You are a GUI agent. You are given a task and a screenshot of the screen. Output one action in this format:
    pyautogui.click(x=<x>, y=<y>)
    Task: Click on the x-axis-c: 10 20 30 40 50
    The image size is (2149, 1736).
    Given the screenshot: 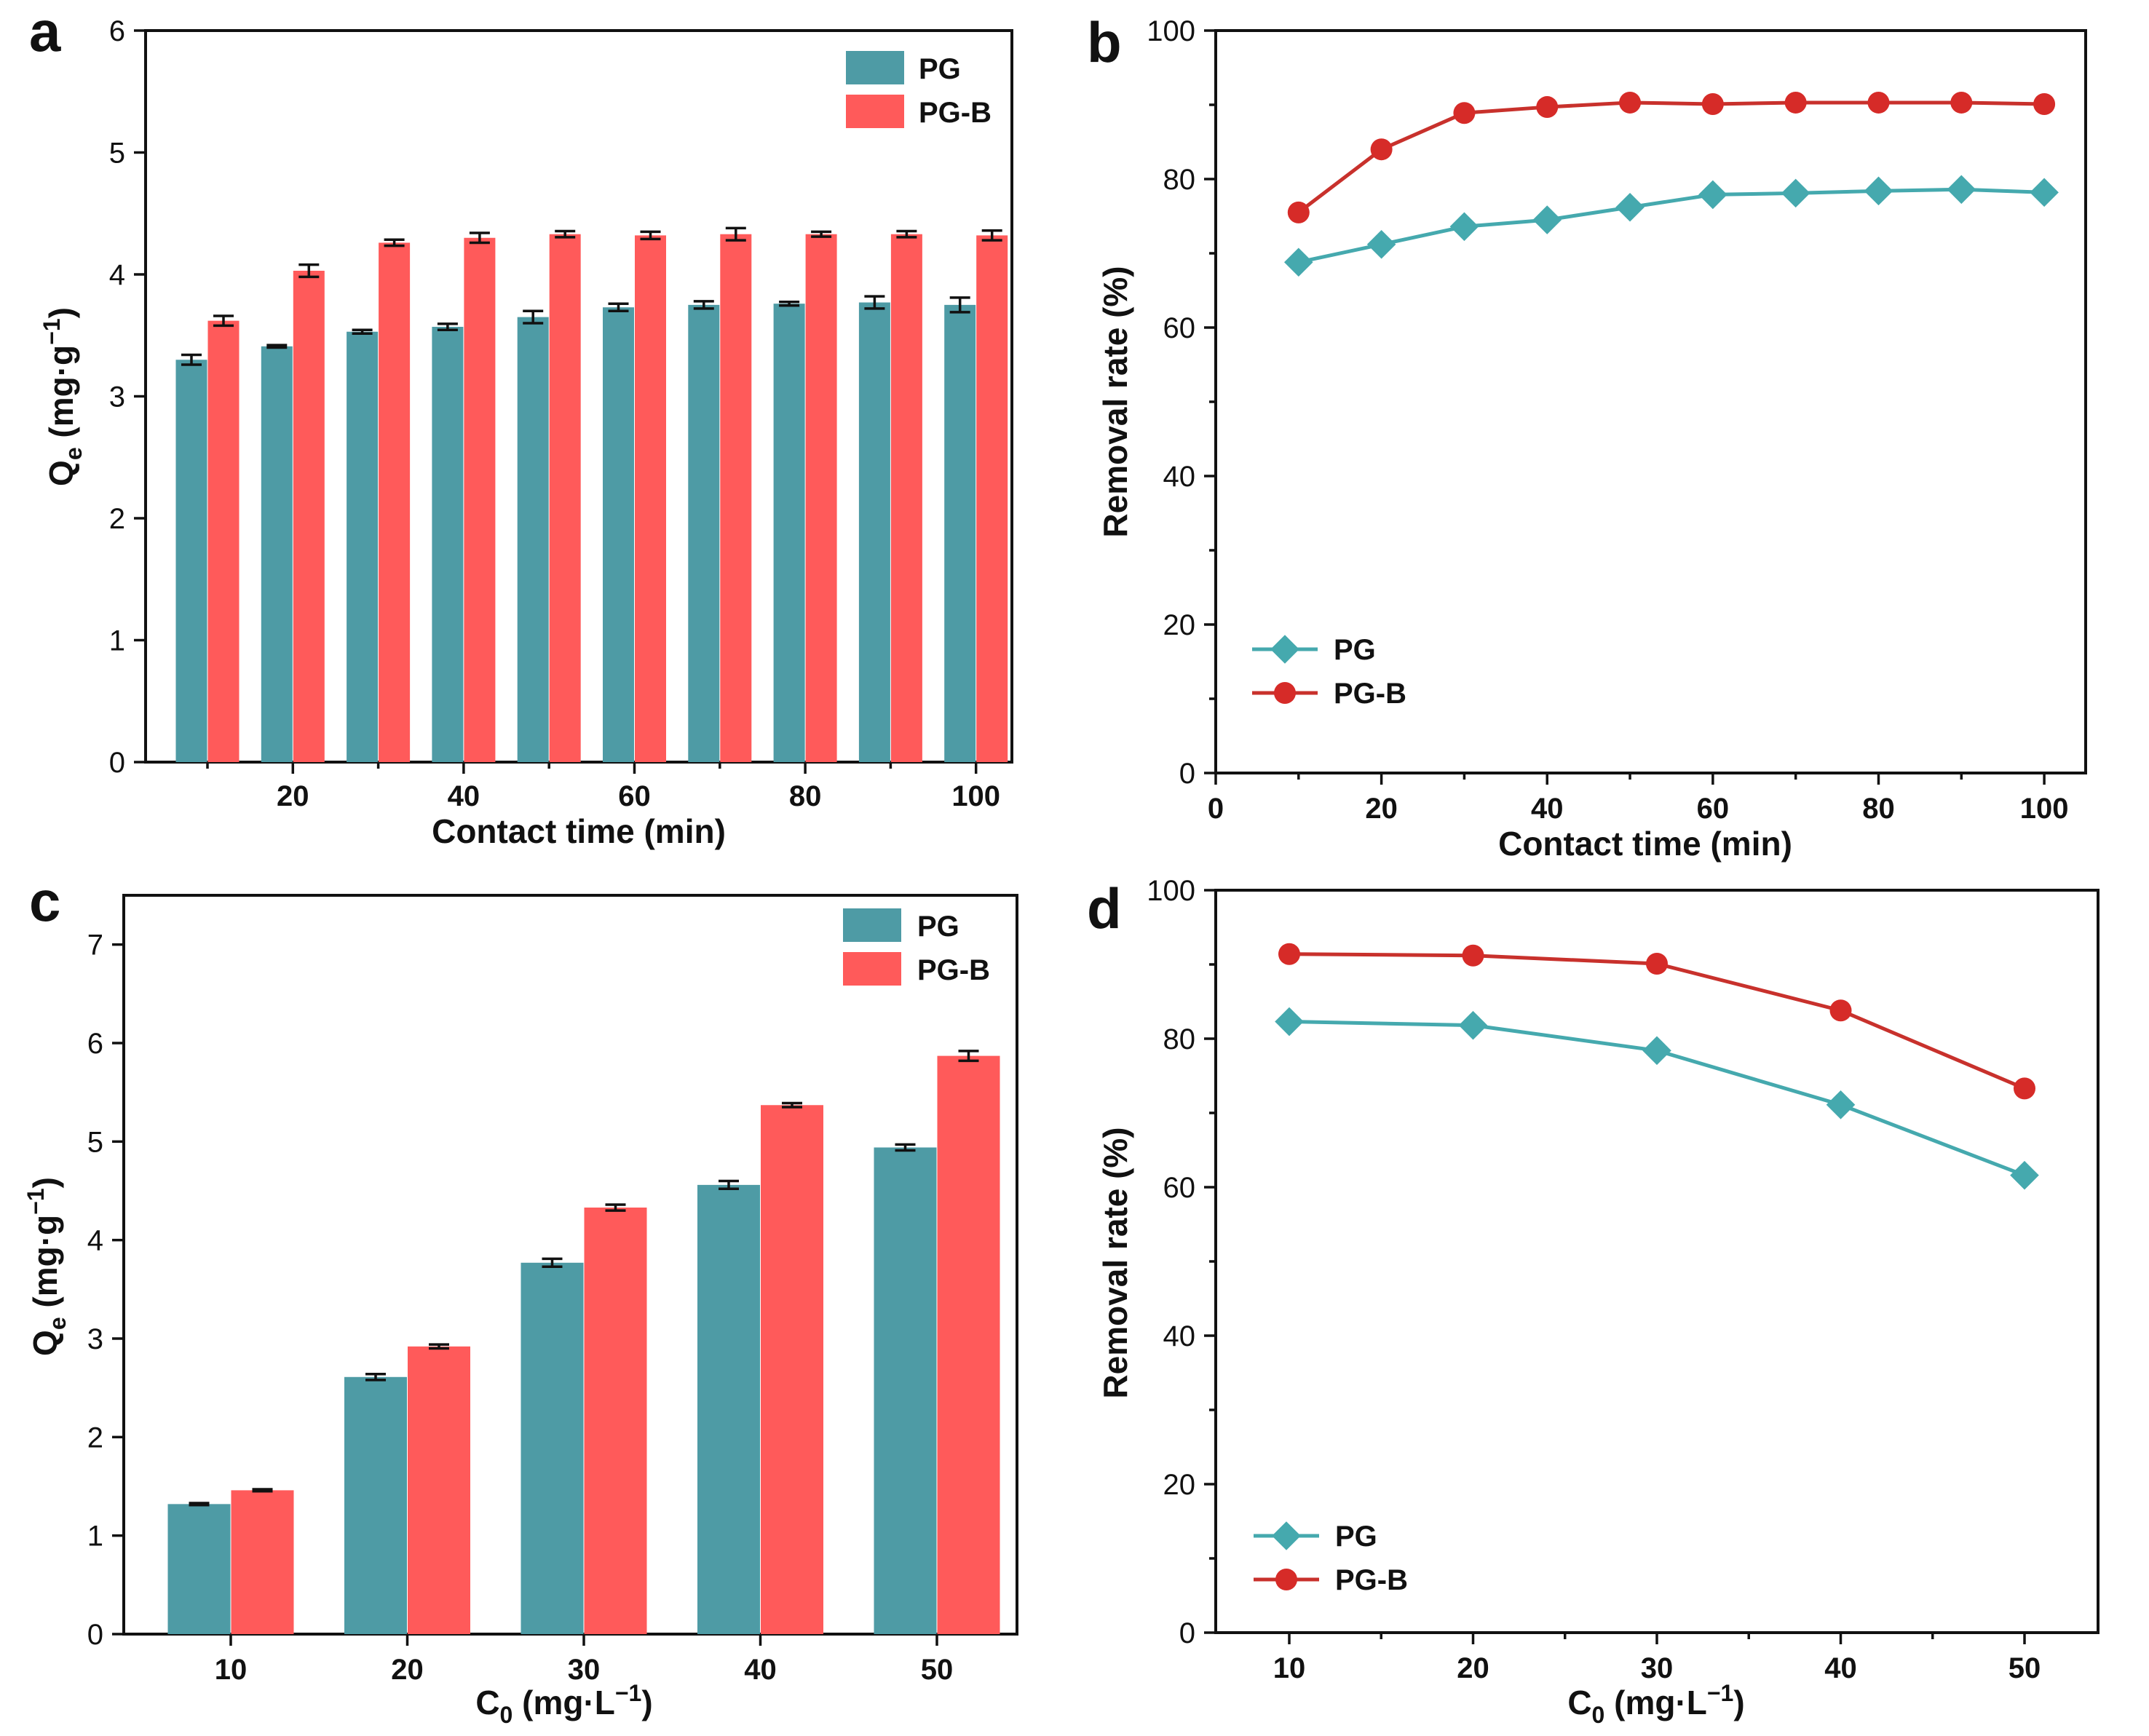 What is the action you would take?
    pyautogui.click(x=584, y=1660)
    